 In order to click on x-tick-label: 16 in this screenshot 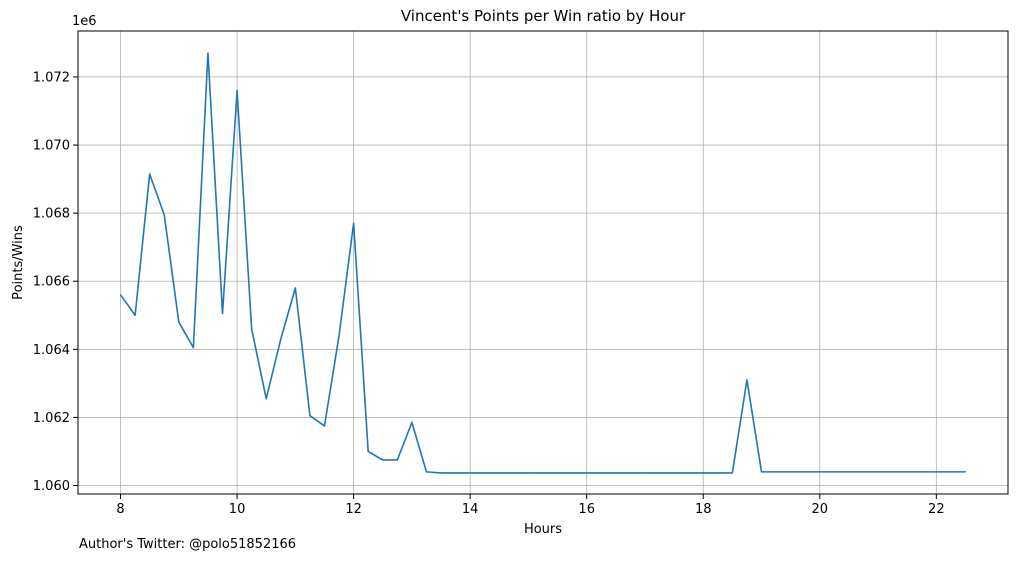, I will do `click(586, 509)`.